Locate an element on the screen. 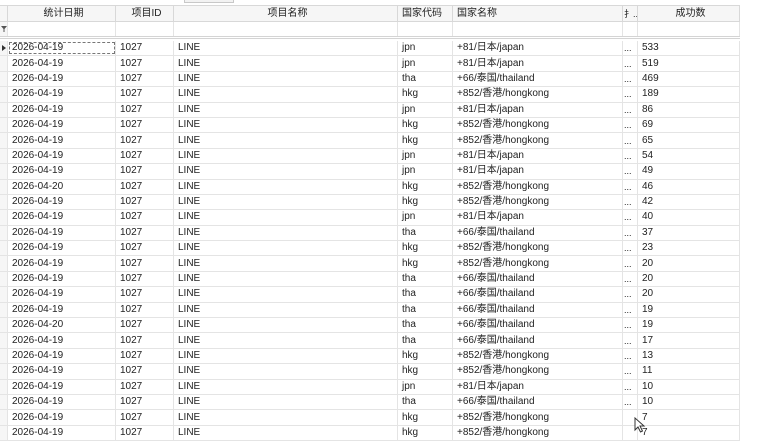  column-header-truncated: 扌.. is located at coordinates (630, 13).